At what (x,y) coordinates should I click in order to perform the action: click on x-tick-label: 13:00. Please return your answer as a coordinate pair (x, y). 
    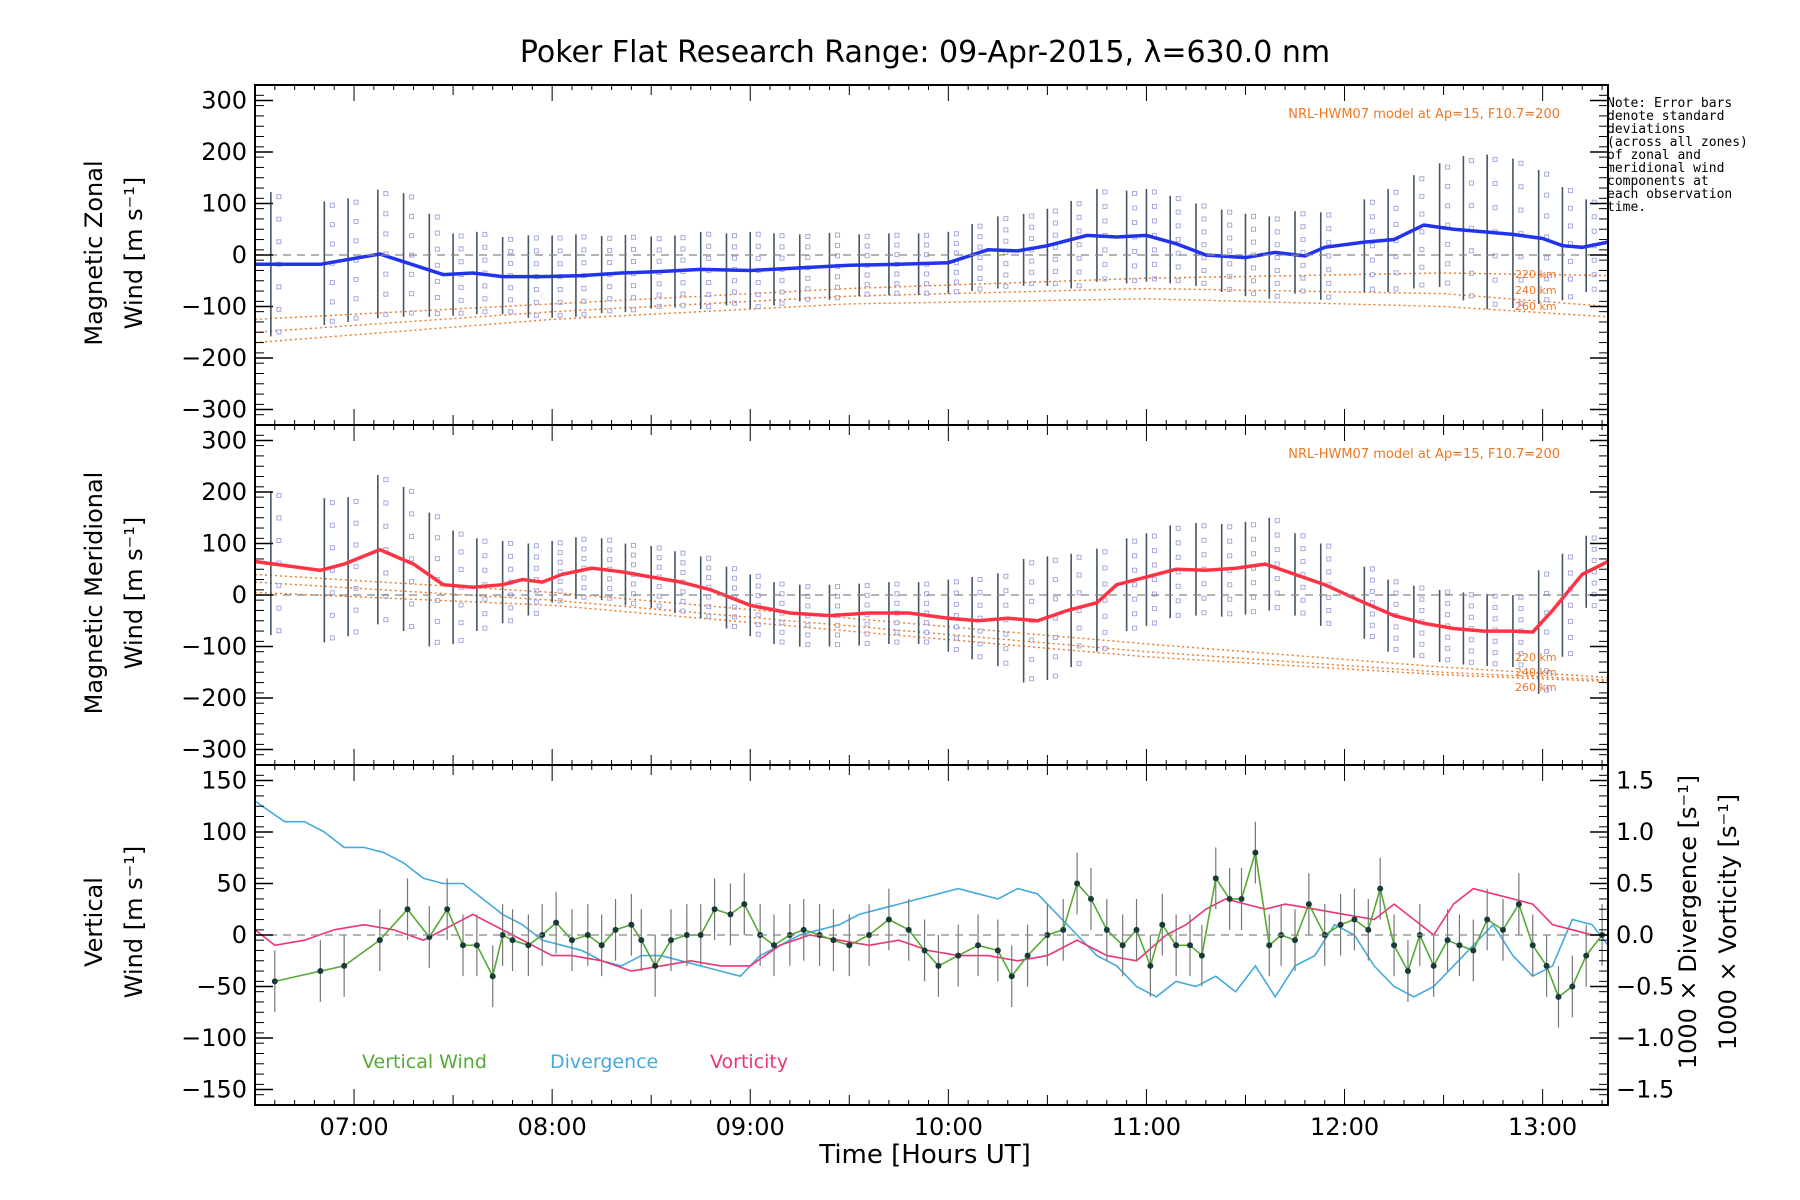
    Looking at the image, I should click on (1542, 1127).